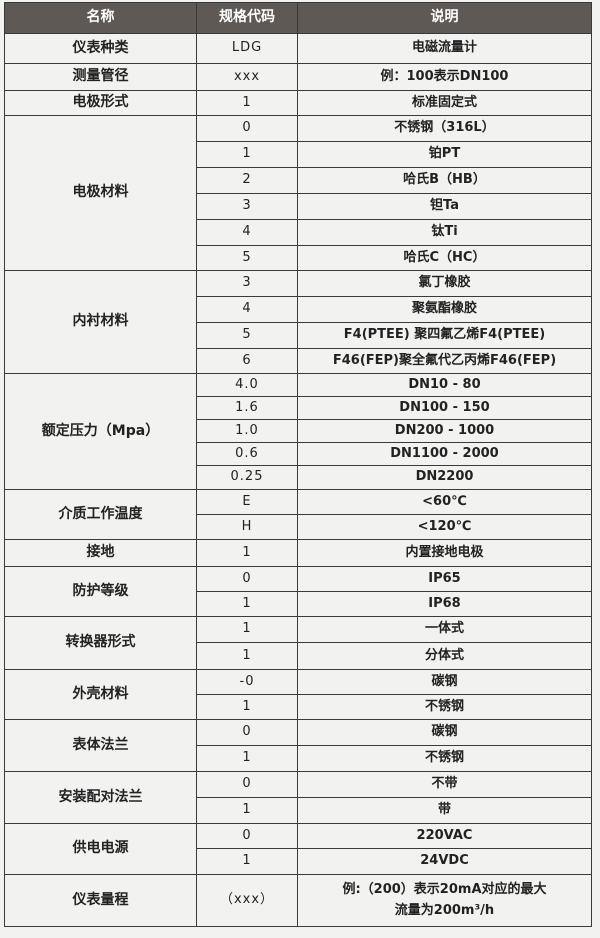 This screenshot has width=600, height=938. I want to click on spec-desc: IP65, so click(444, 579).